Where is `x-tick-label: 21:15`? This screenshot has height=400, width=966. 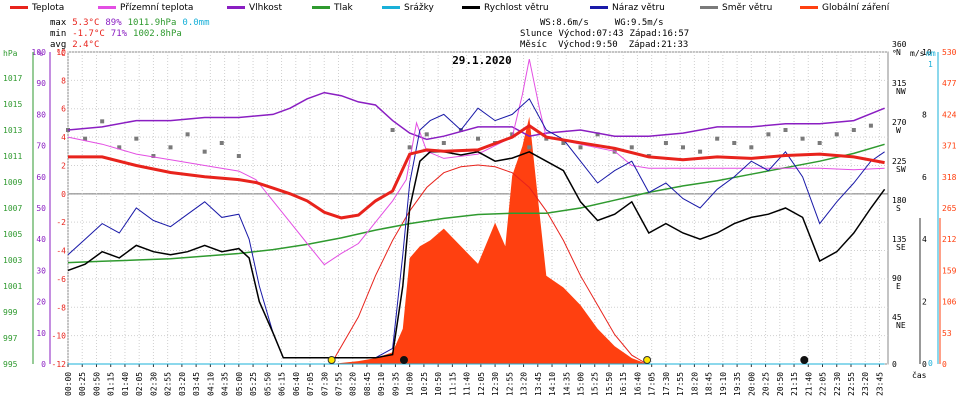 x-tick-label: 21:15 is located at coordinates (794, 384).